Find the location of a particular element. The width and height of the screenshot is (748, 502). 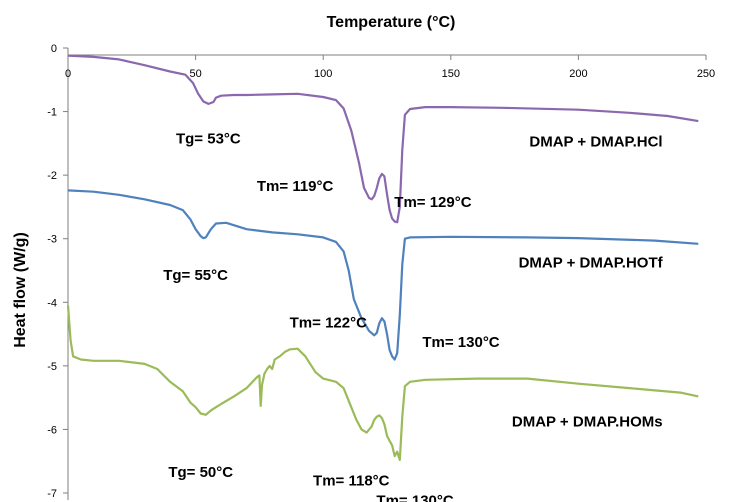

series-label: DMAP + DMAP.HOTf is located at coordinates (591, 262).